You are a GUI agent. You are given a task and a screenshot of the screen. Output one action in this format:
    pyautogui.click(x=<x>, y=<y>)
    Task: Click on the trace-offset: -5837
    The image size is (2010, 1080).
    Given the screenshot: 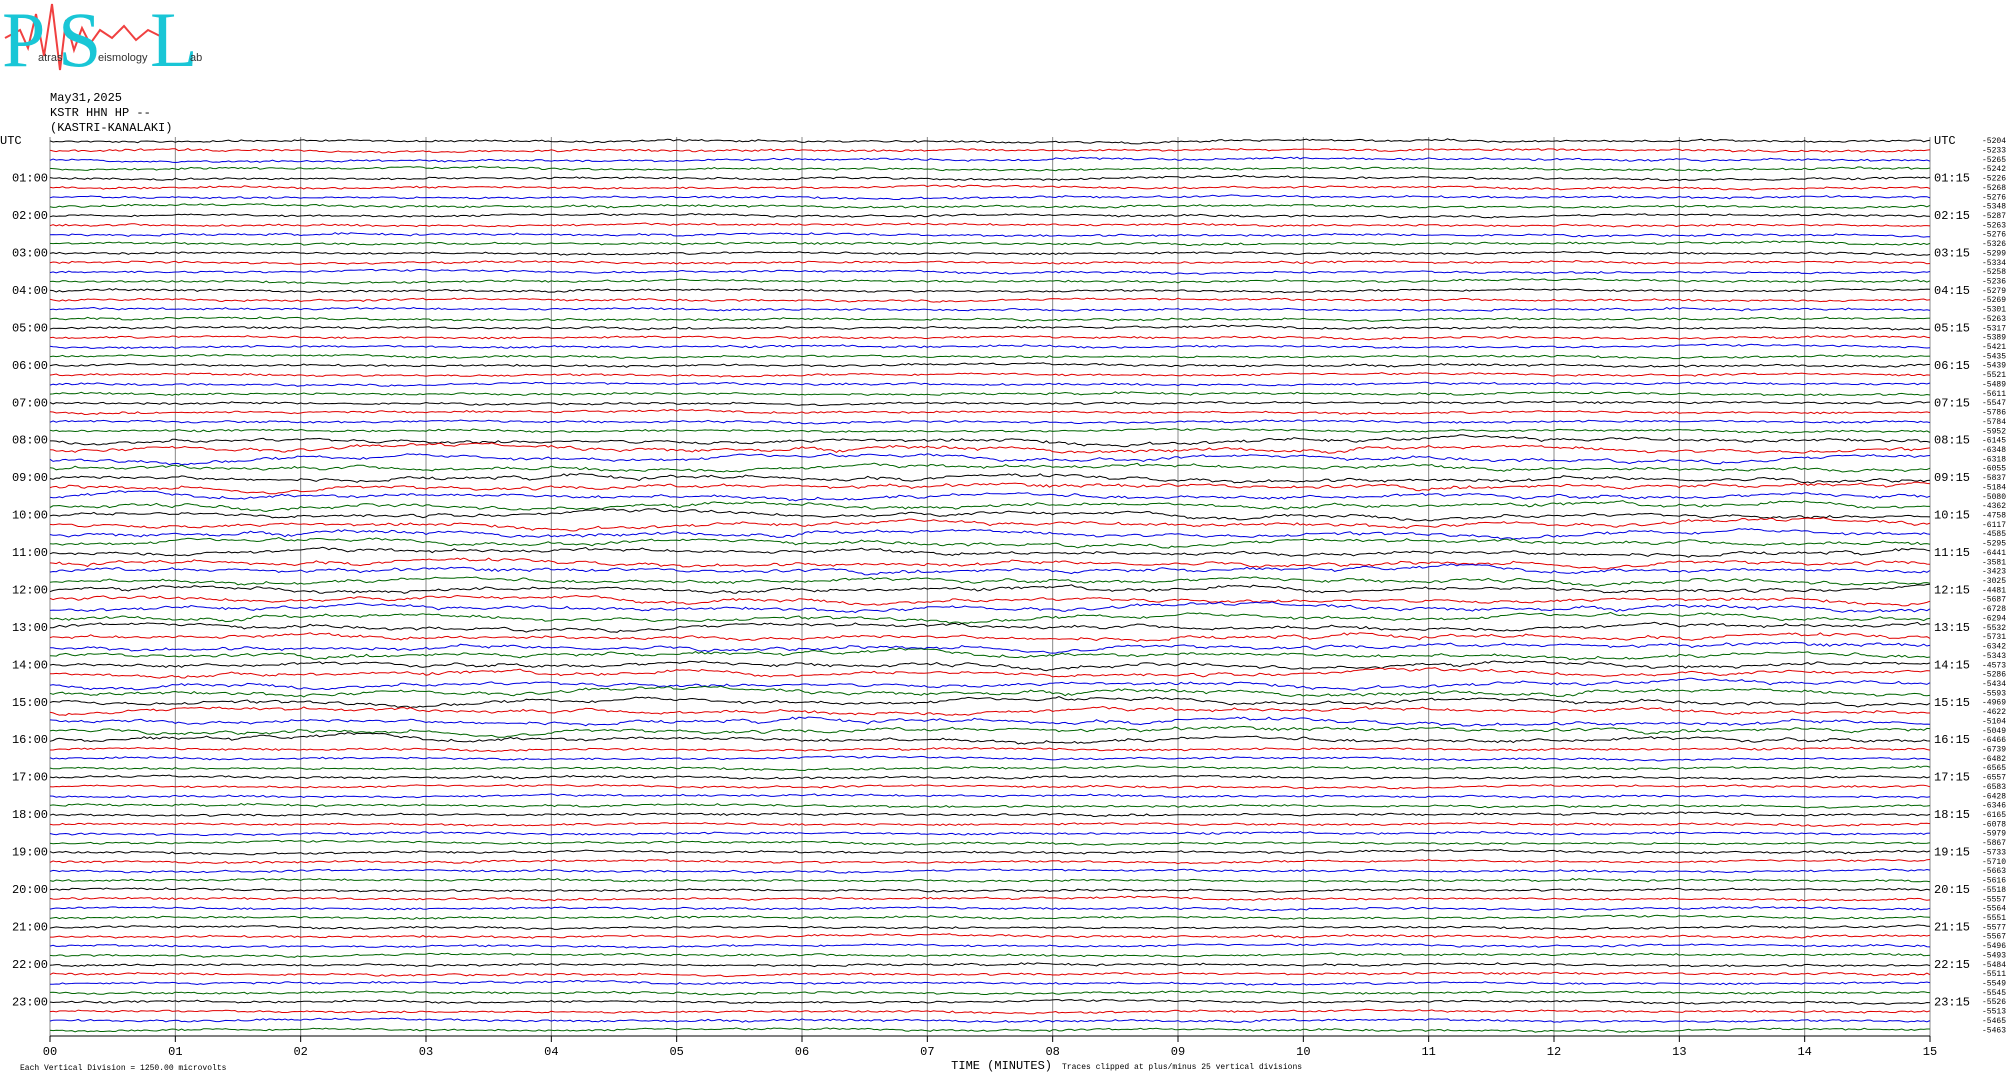 What is the action you would take?
    pyautogui.click(x=1994, y=478)
    